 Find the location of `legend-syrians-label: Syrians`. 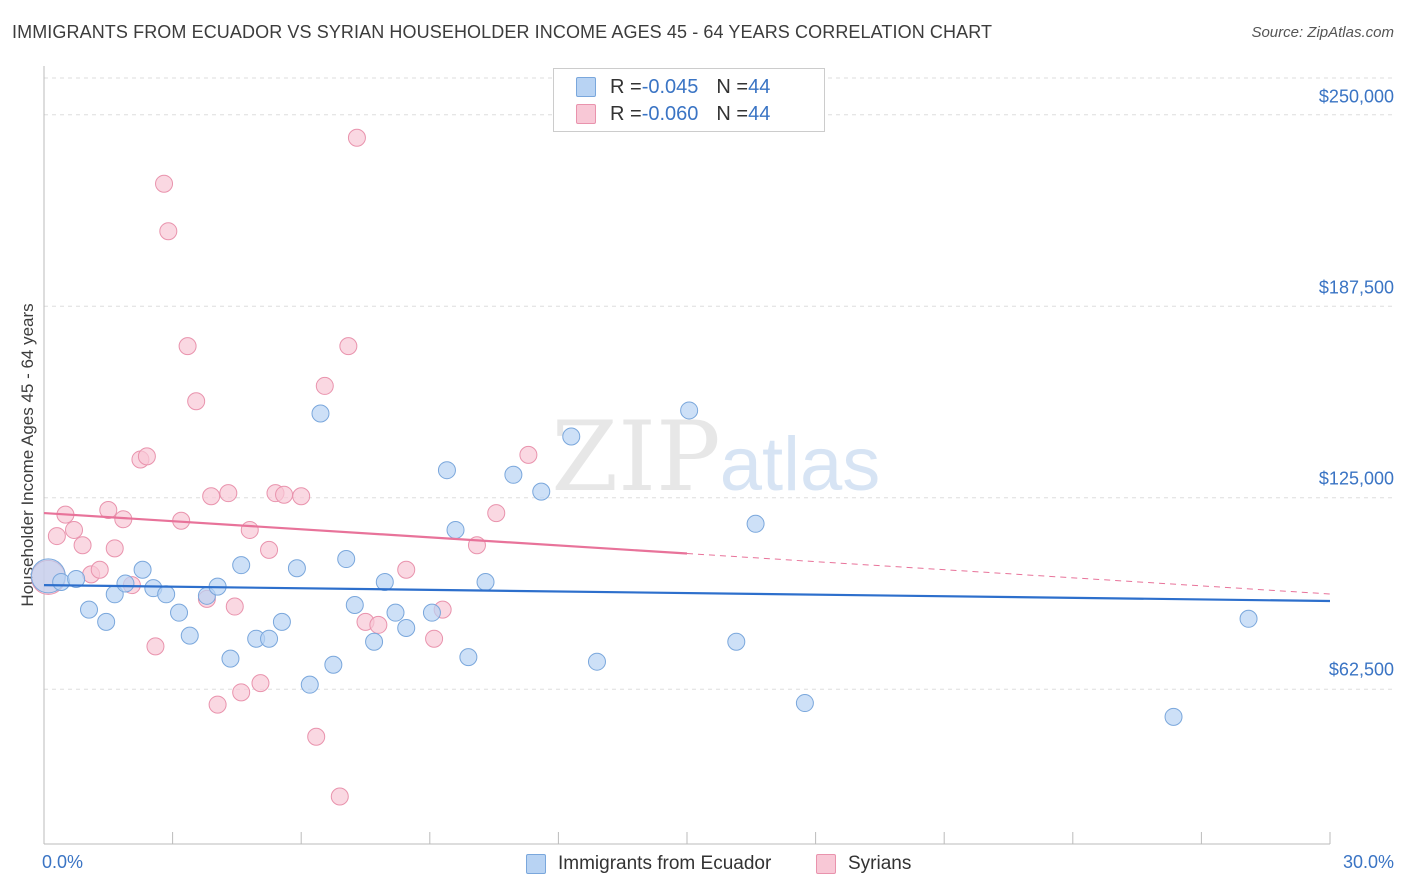

legend-syrians-label: Syrians is located at coordinates (880, 863).